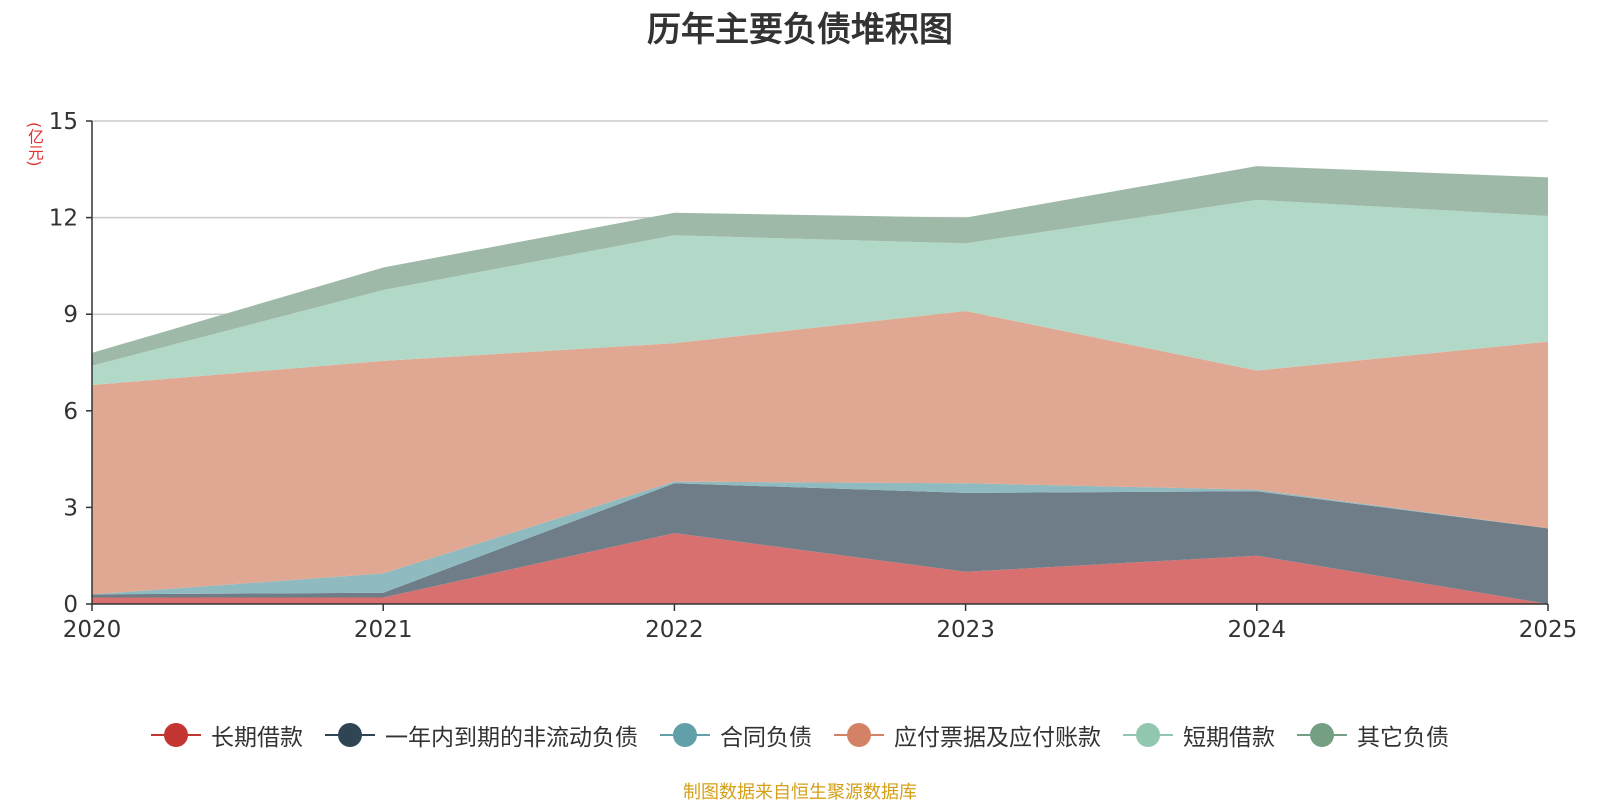 The image size is (1600, 804). I want to click on y-tick-label: 12, so click(63, 219).